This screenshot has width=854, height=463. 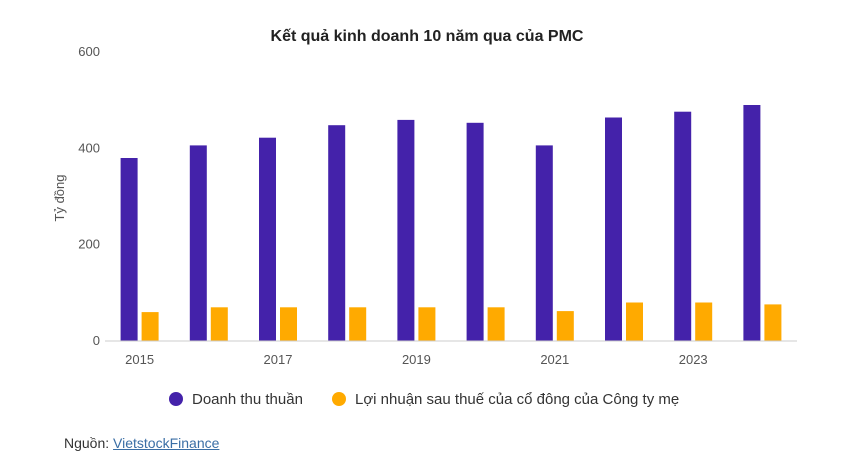 I want to click on bar-revenue-2021, so click(x=544, y=243).